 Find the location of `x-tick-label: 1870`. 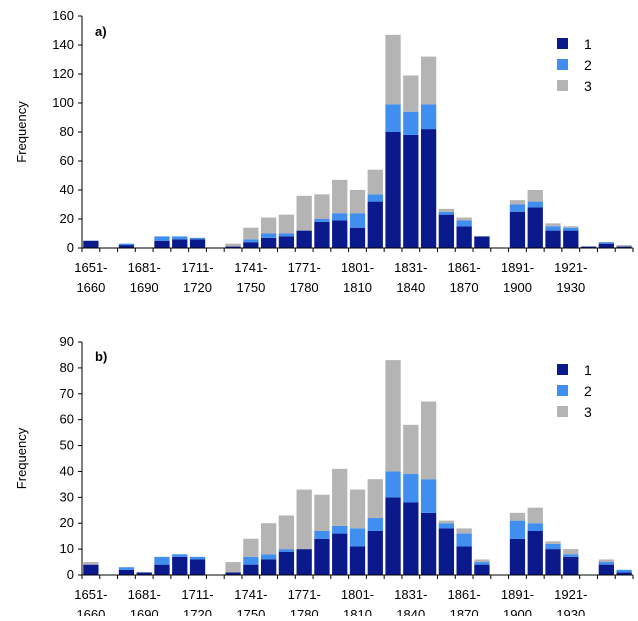

x-tick-label: 1870 is located at coordinates (464, 287).